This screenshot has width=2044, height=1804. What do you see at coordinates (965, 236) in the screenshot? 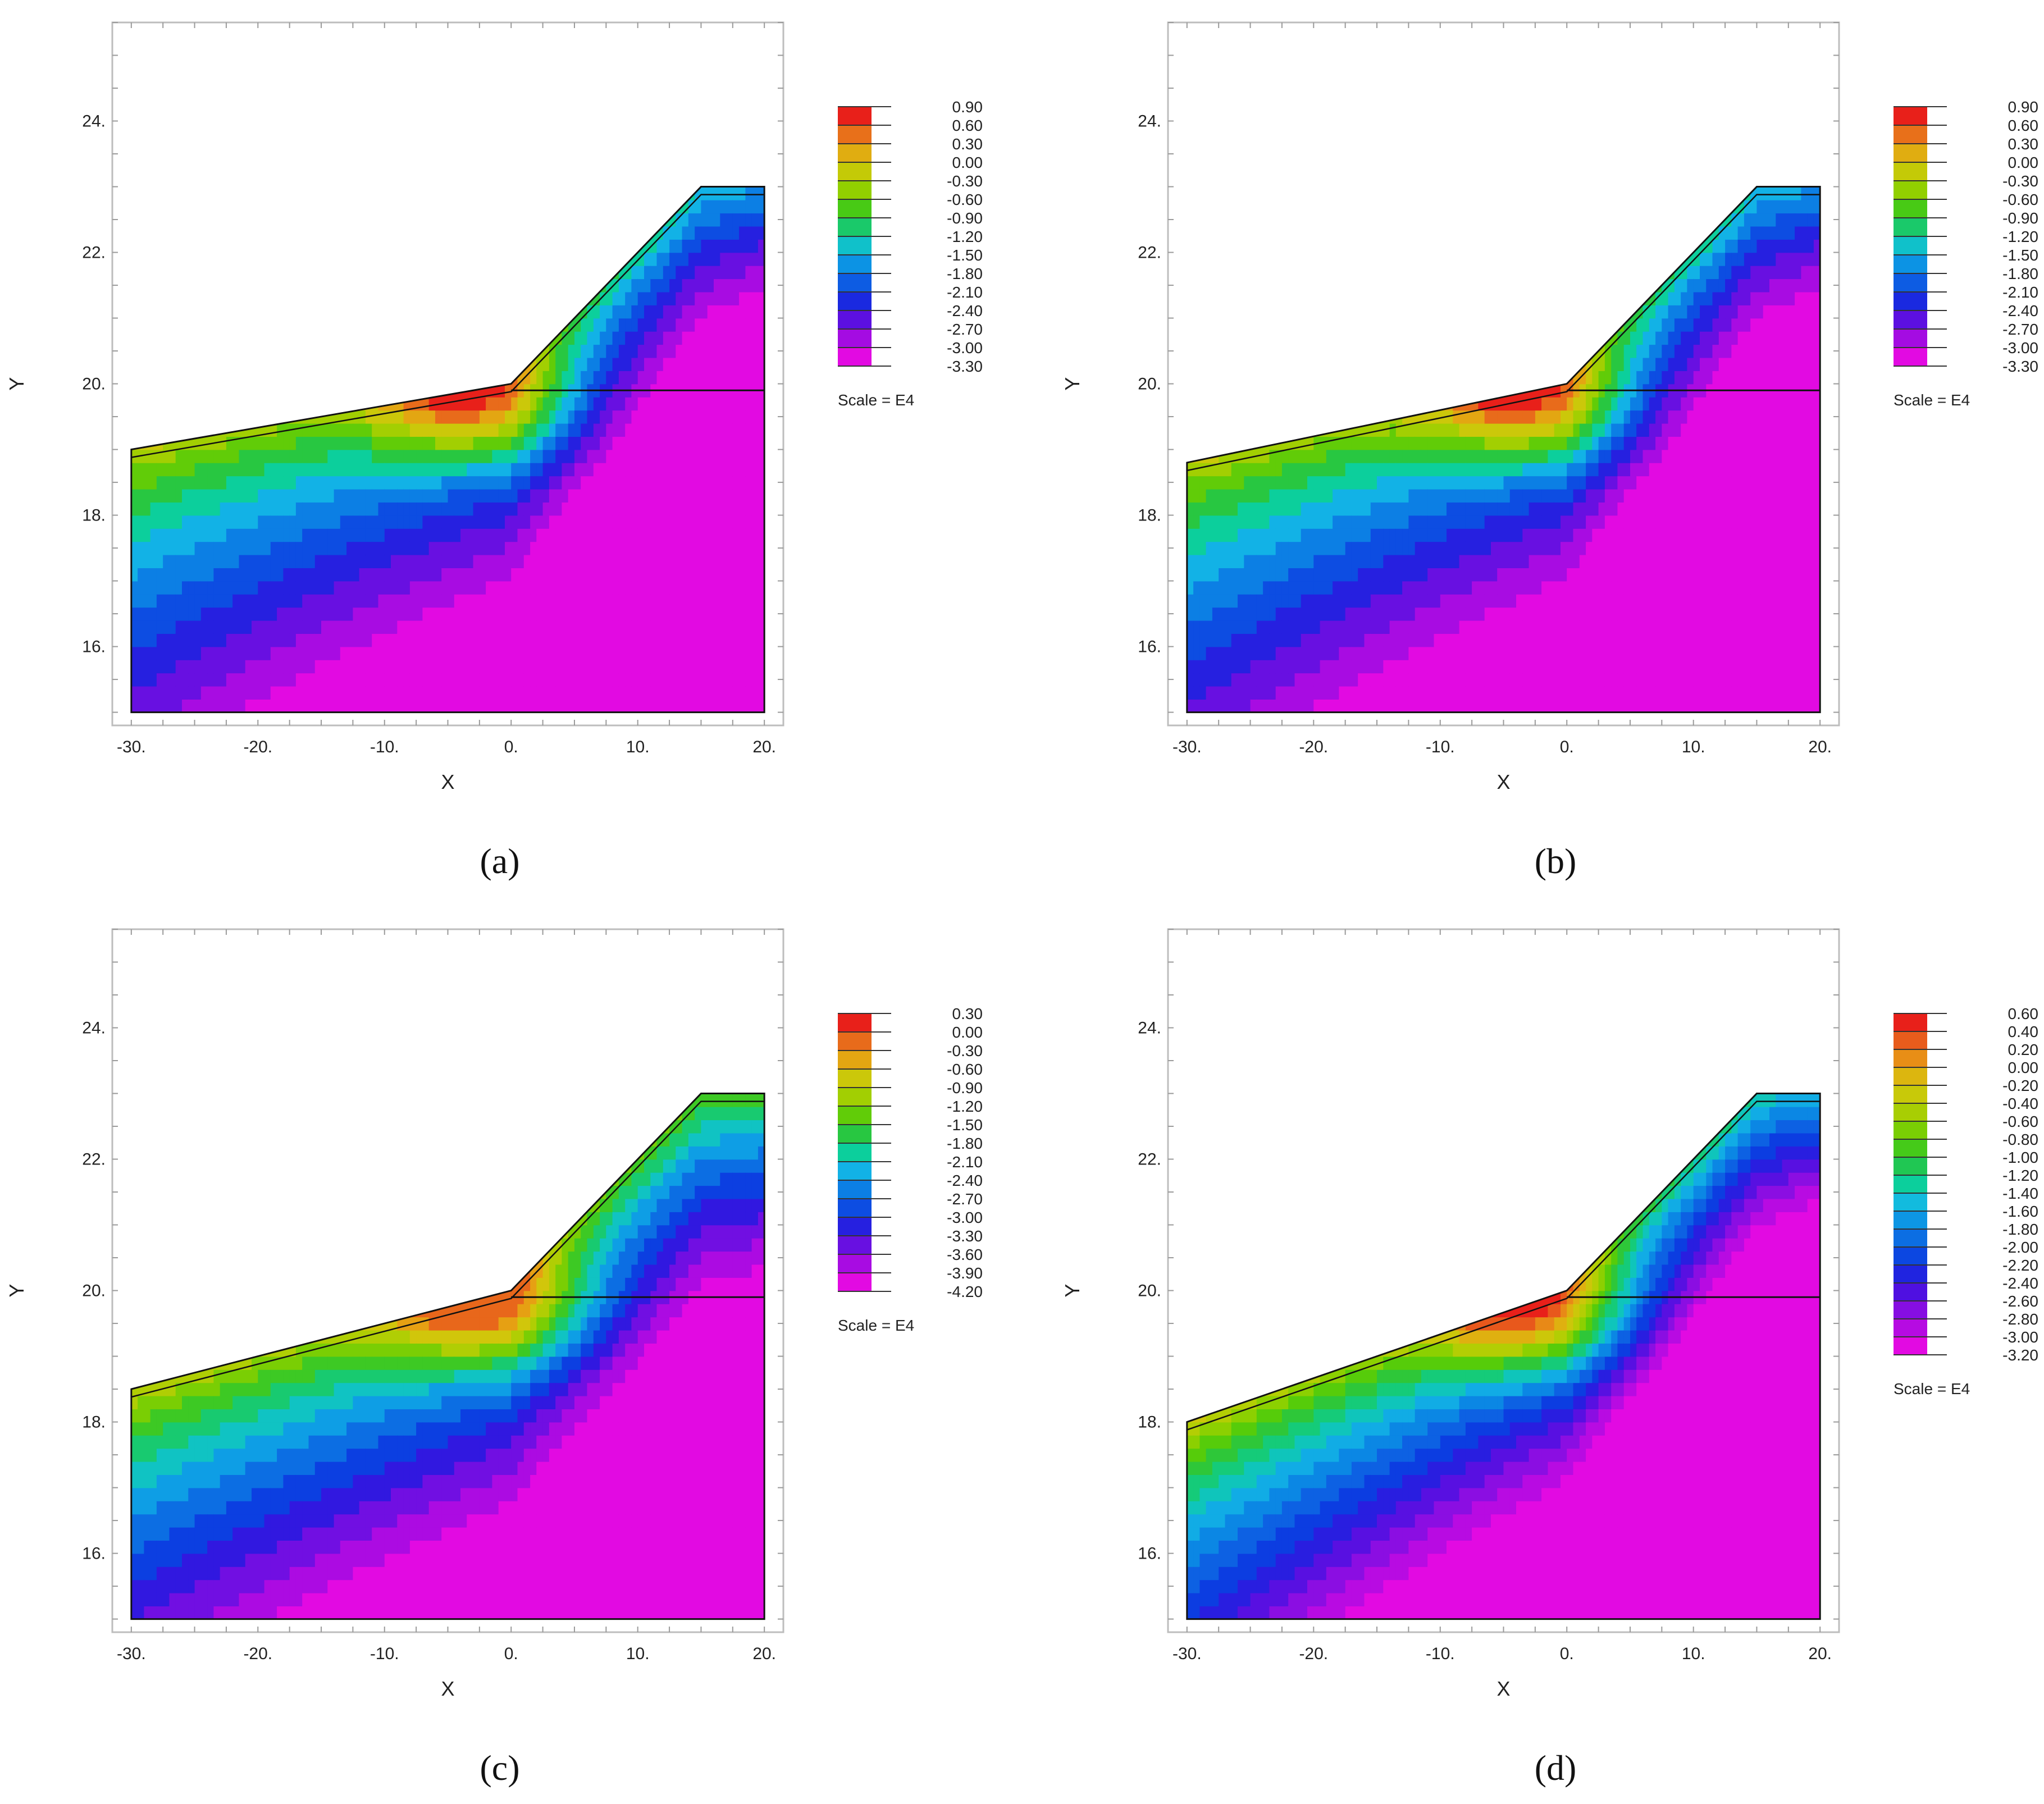
I see `legend-value: -1.20` at bounding box center [965, 236].